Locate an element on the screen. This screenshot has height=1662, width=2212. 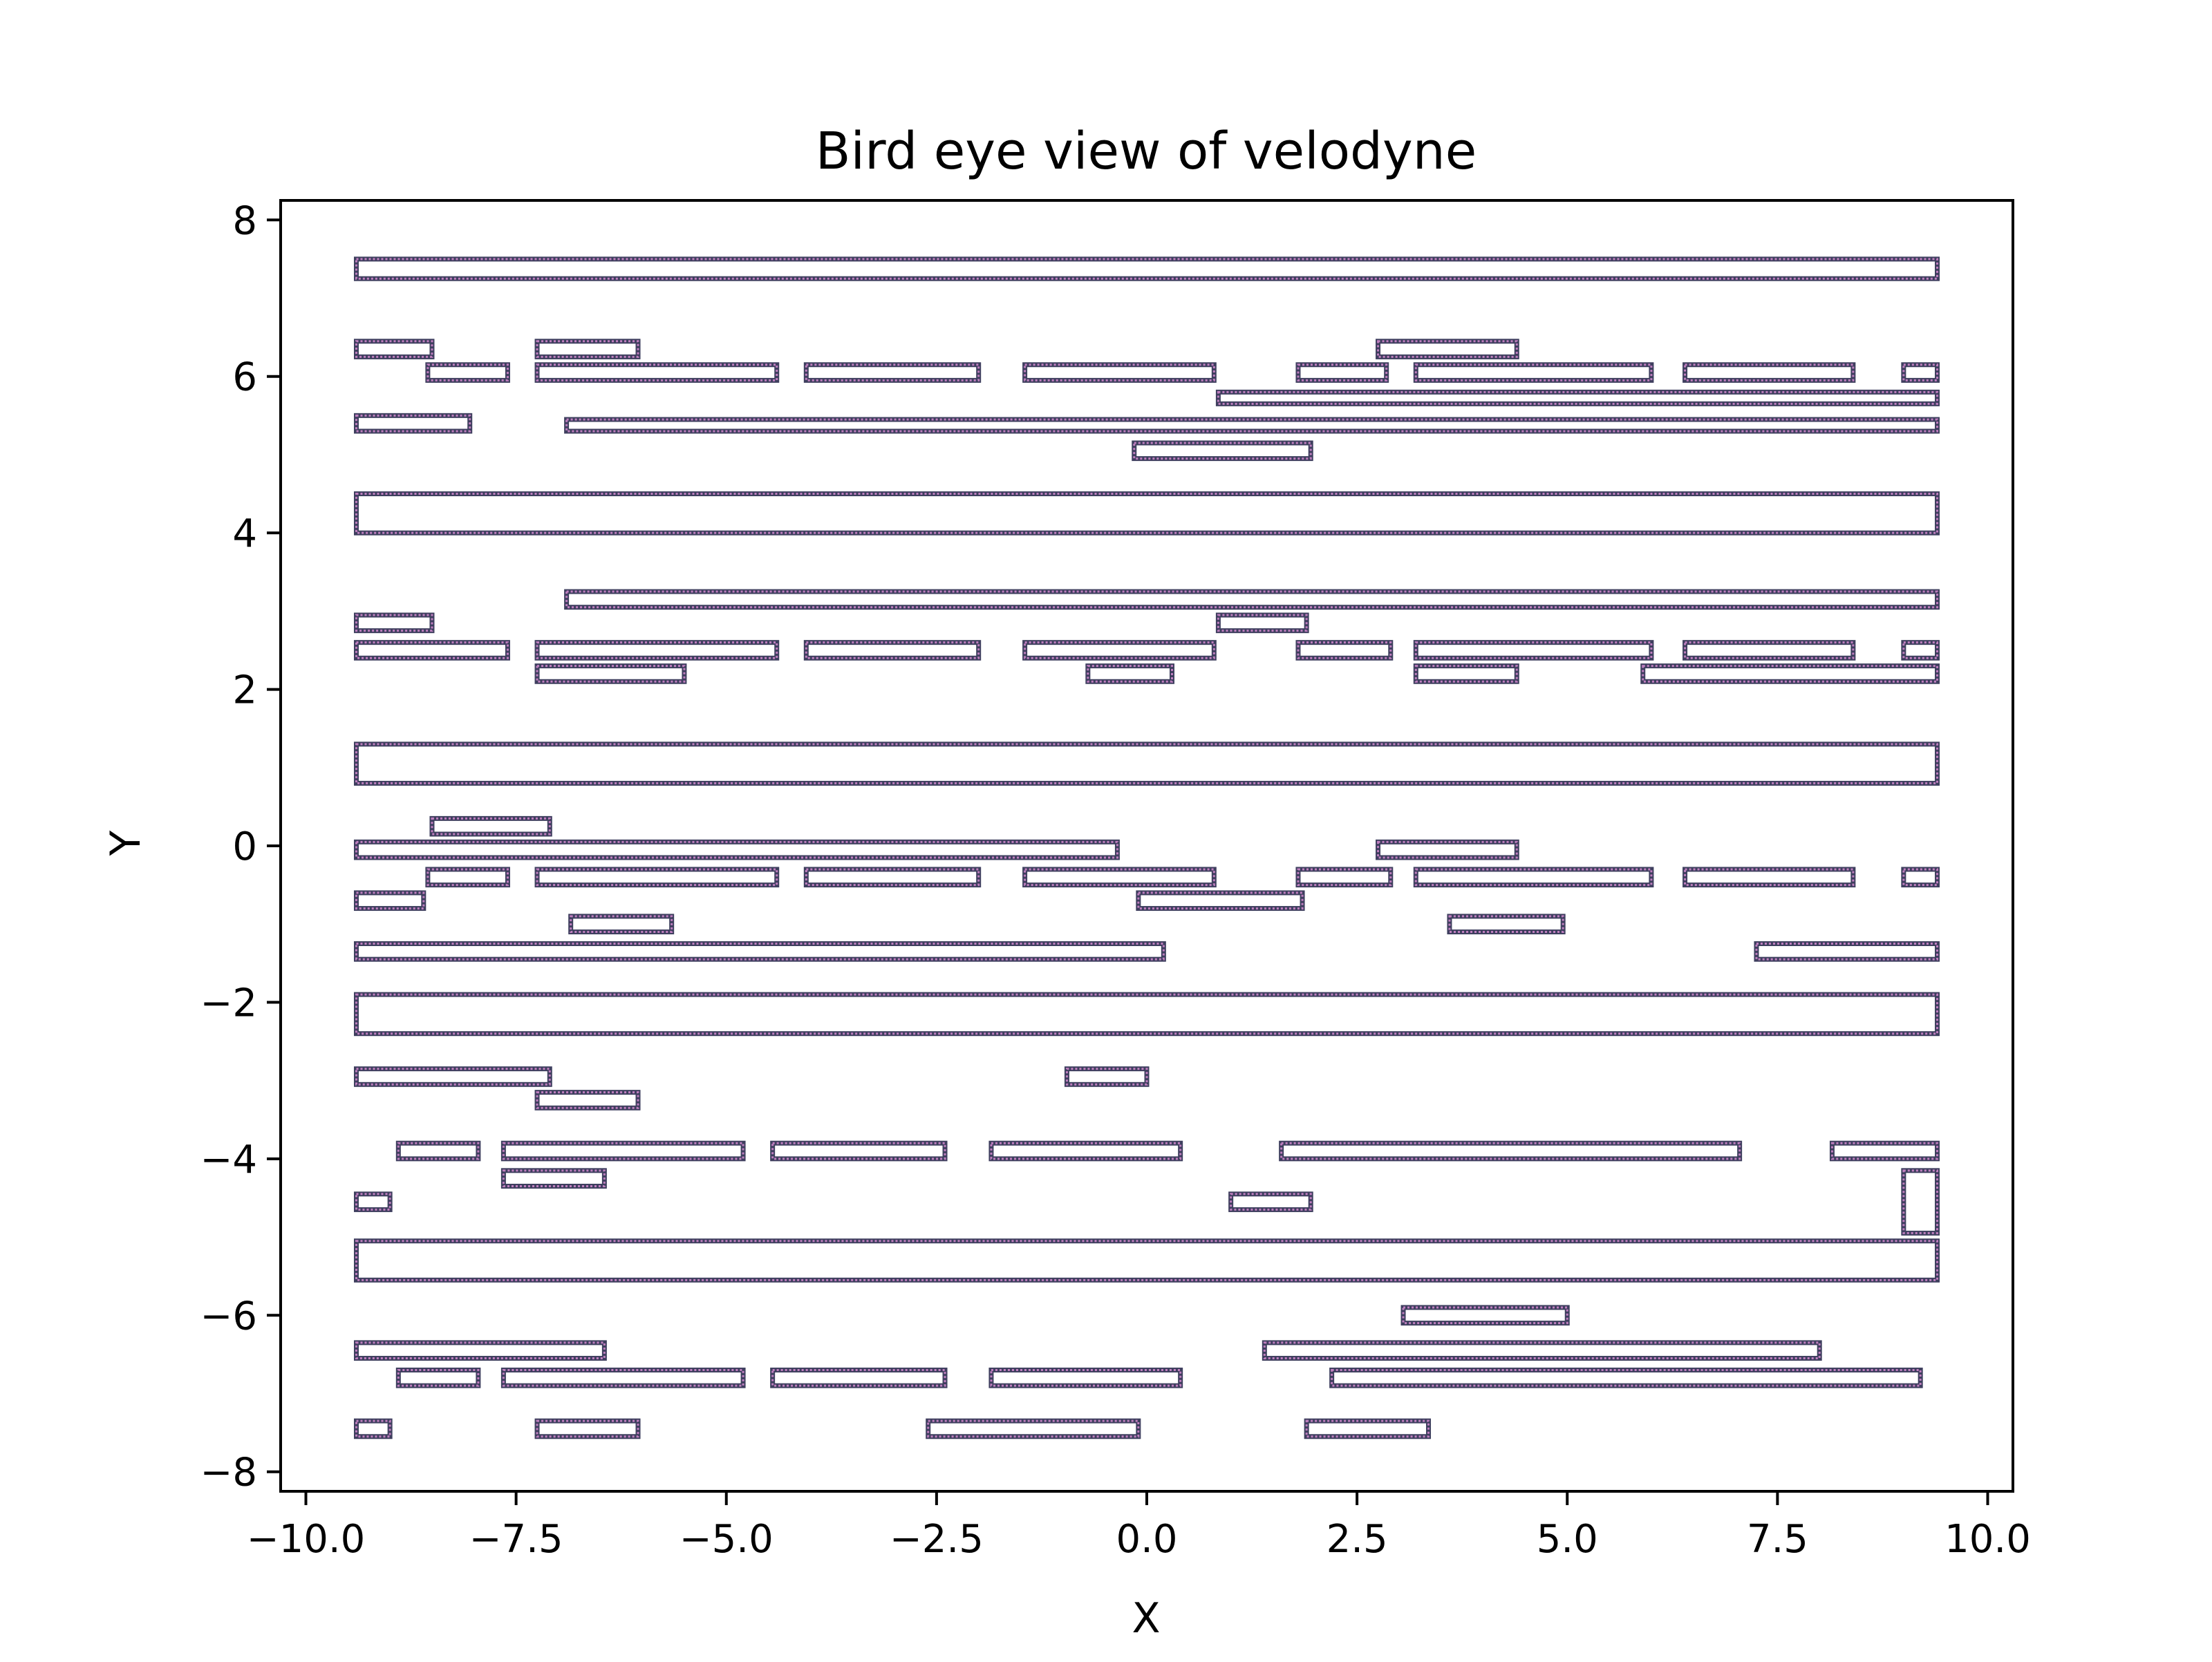
y-axis-label: Y is located at coordinates (126, 843).